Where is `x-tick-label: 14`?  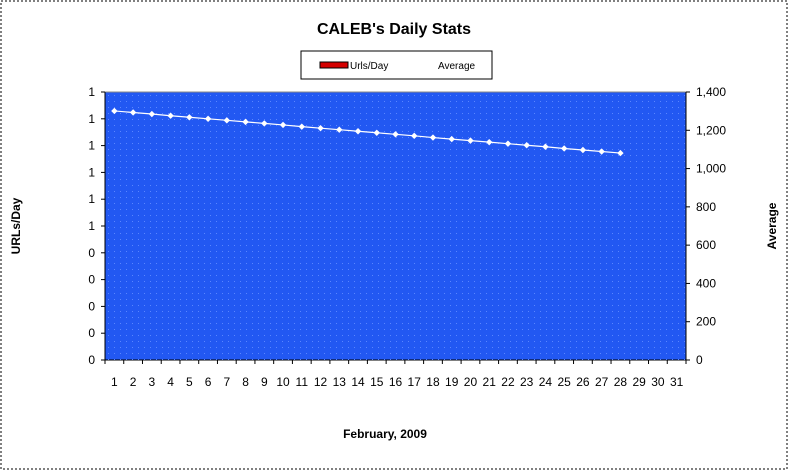
x-tick-label: 14 is located at coordinates (358, 382).